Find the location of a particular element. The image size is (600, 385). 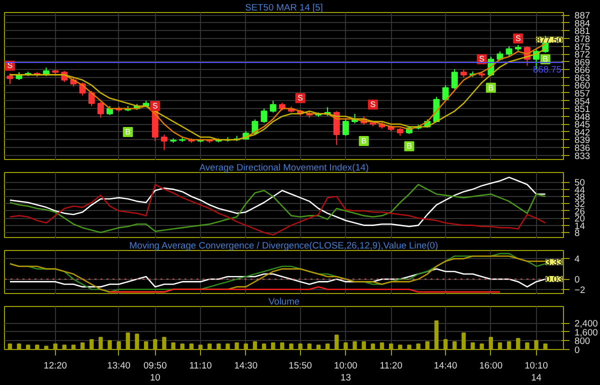

x-tick-label: 15:50 is located at coordinates (300, 365).